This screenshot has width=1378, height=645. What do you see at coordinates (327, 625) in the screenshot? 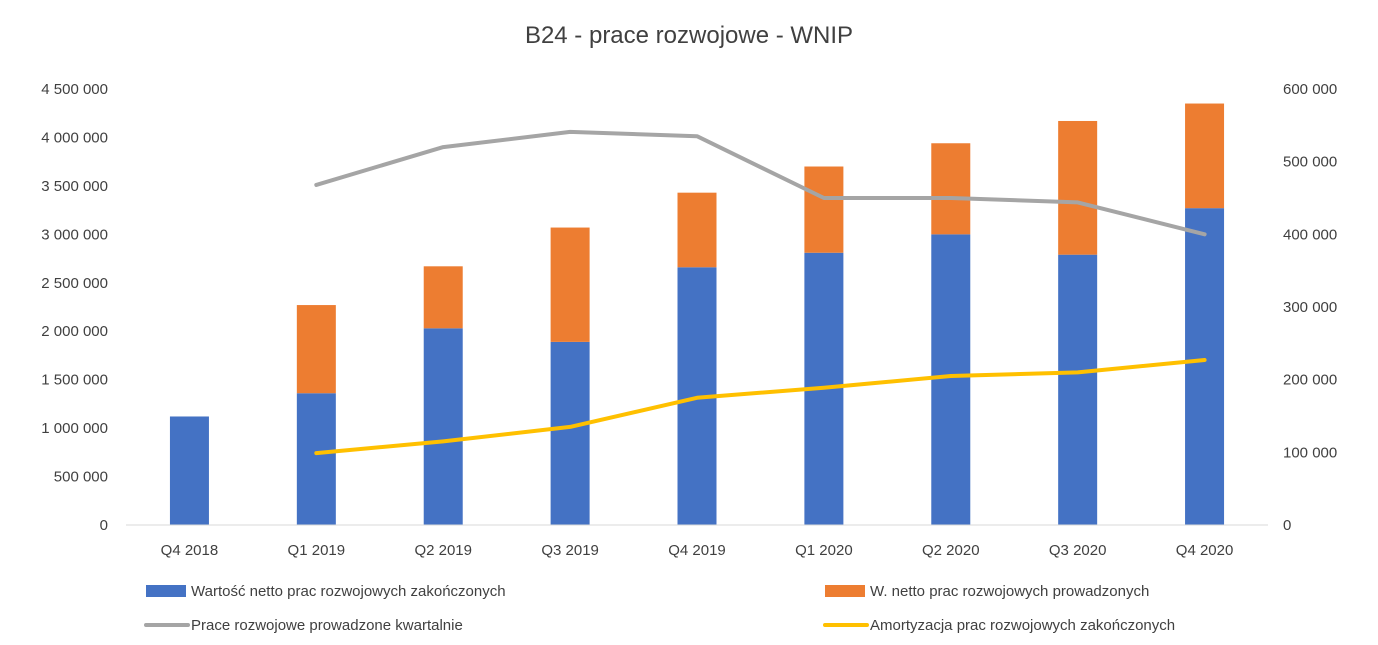
I see `legend-quarterly-development-label: Prace rozwojowe prowadzone kwartalnie` at bounding box center [327, 625].